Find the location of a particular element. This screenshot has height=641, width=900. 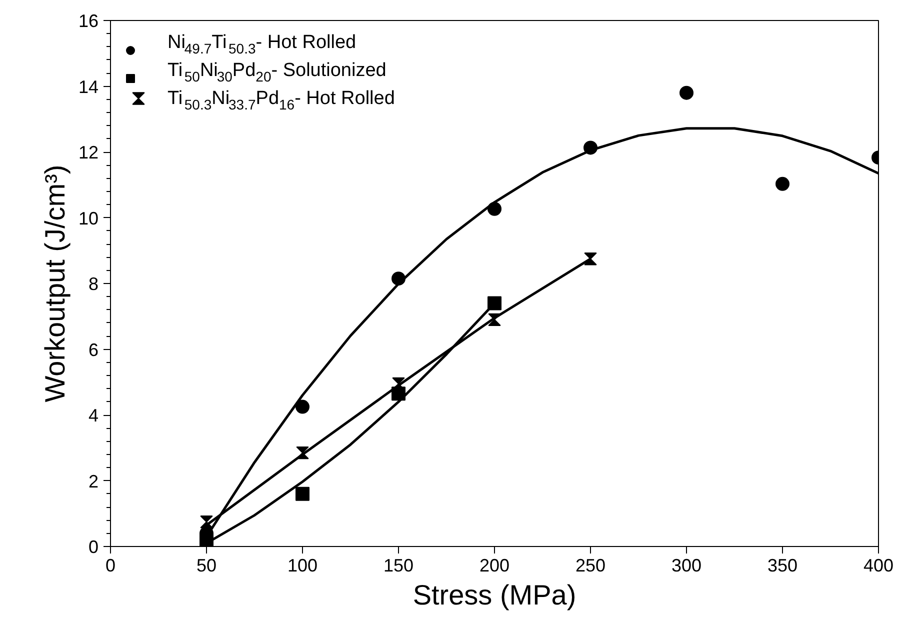

y-tick-label: 14 is located at coordinates (88, 86).